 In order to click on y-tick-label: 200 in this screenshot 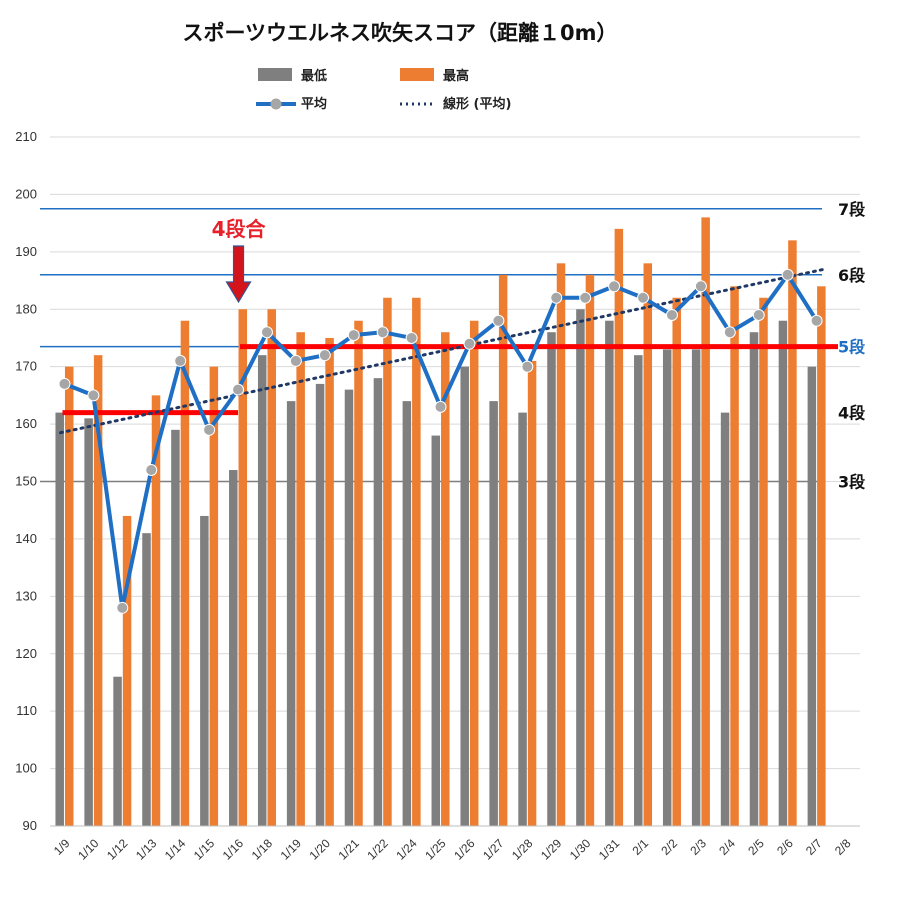, I will do `click(26, 193)`.